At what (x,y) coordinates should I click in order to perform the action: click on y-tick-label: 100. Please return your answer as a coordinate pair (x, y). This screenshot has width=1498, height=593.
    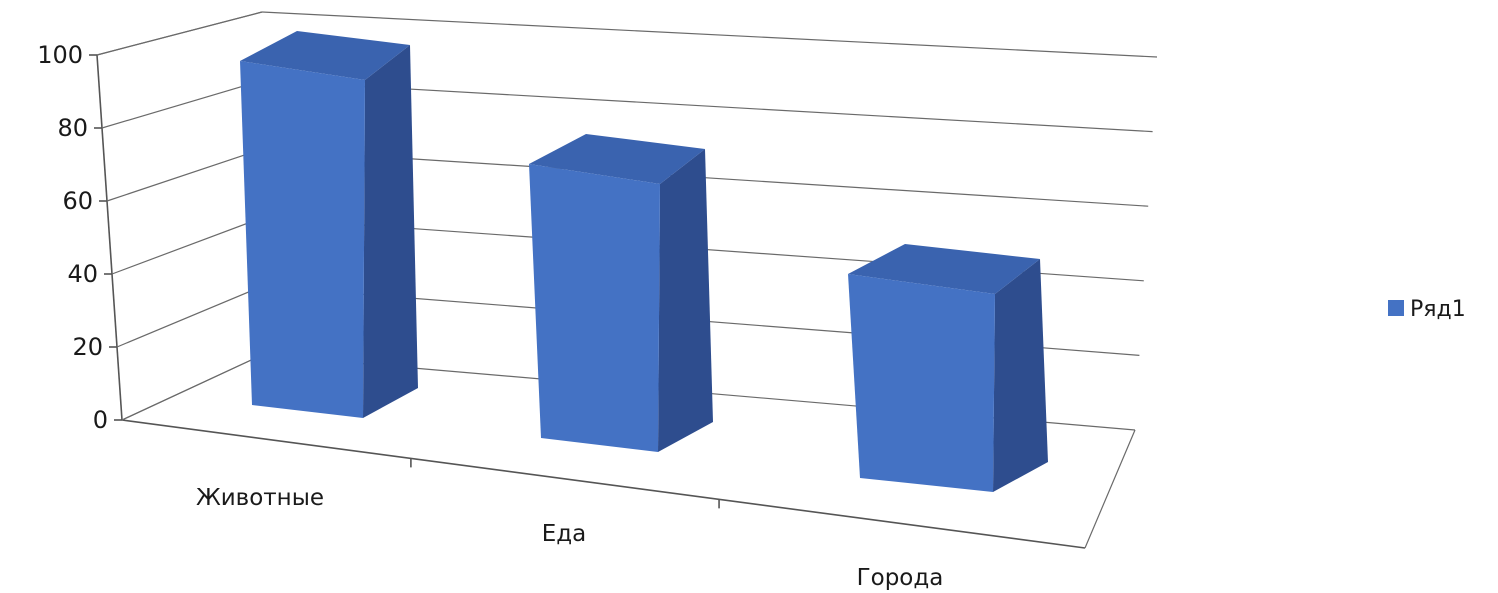
    Looking at the image, I should click on (60, 55).